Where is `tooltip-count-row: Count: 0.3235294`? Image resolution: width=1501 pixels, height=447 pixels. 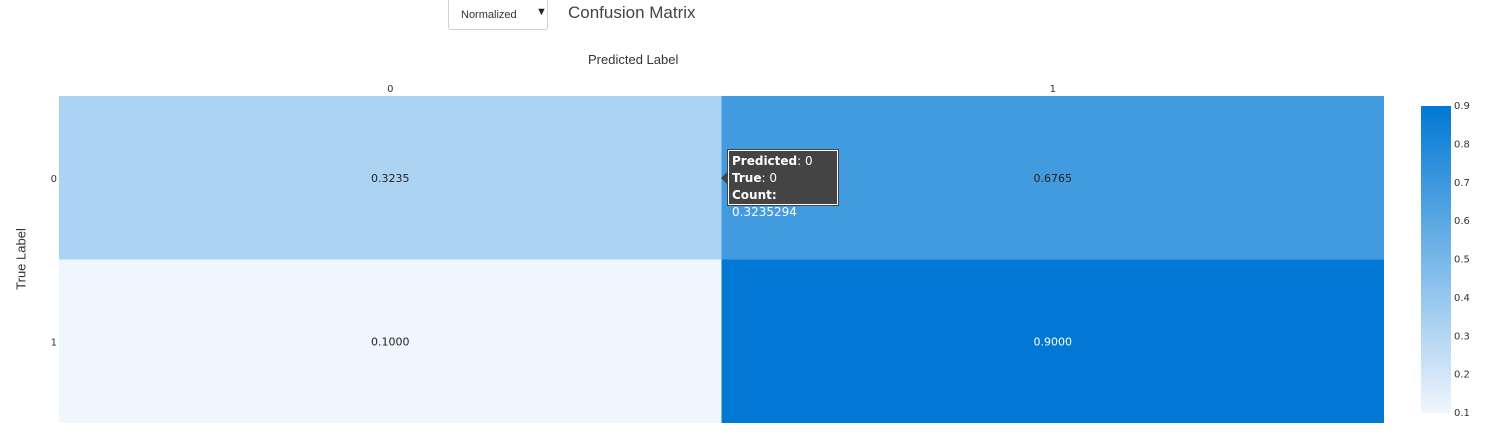 tooltip-count-row: Count: 0.3235294 is located at coordinates (783, 204).